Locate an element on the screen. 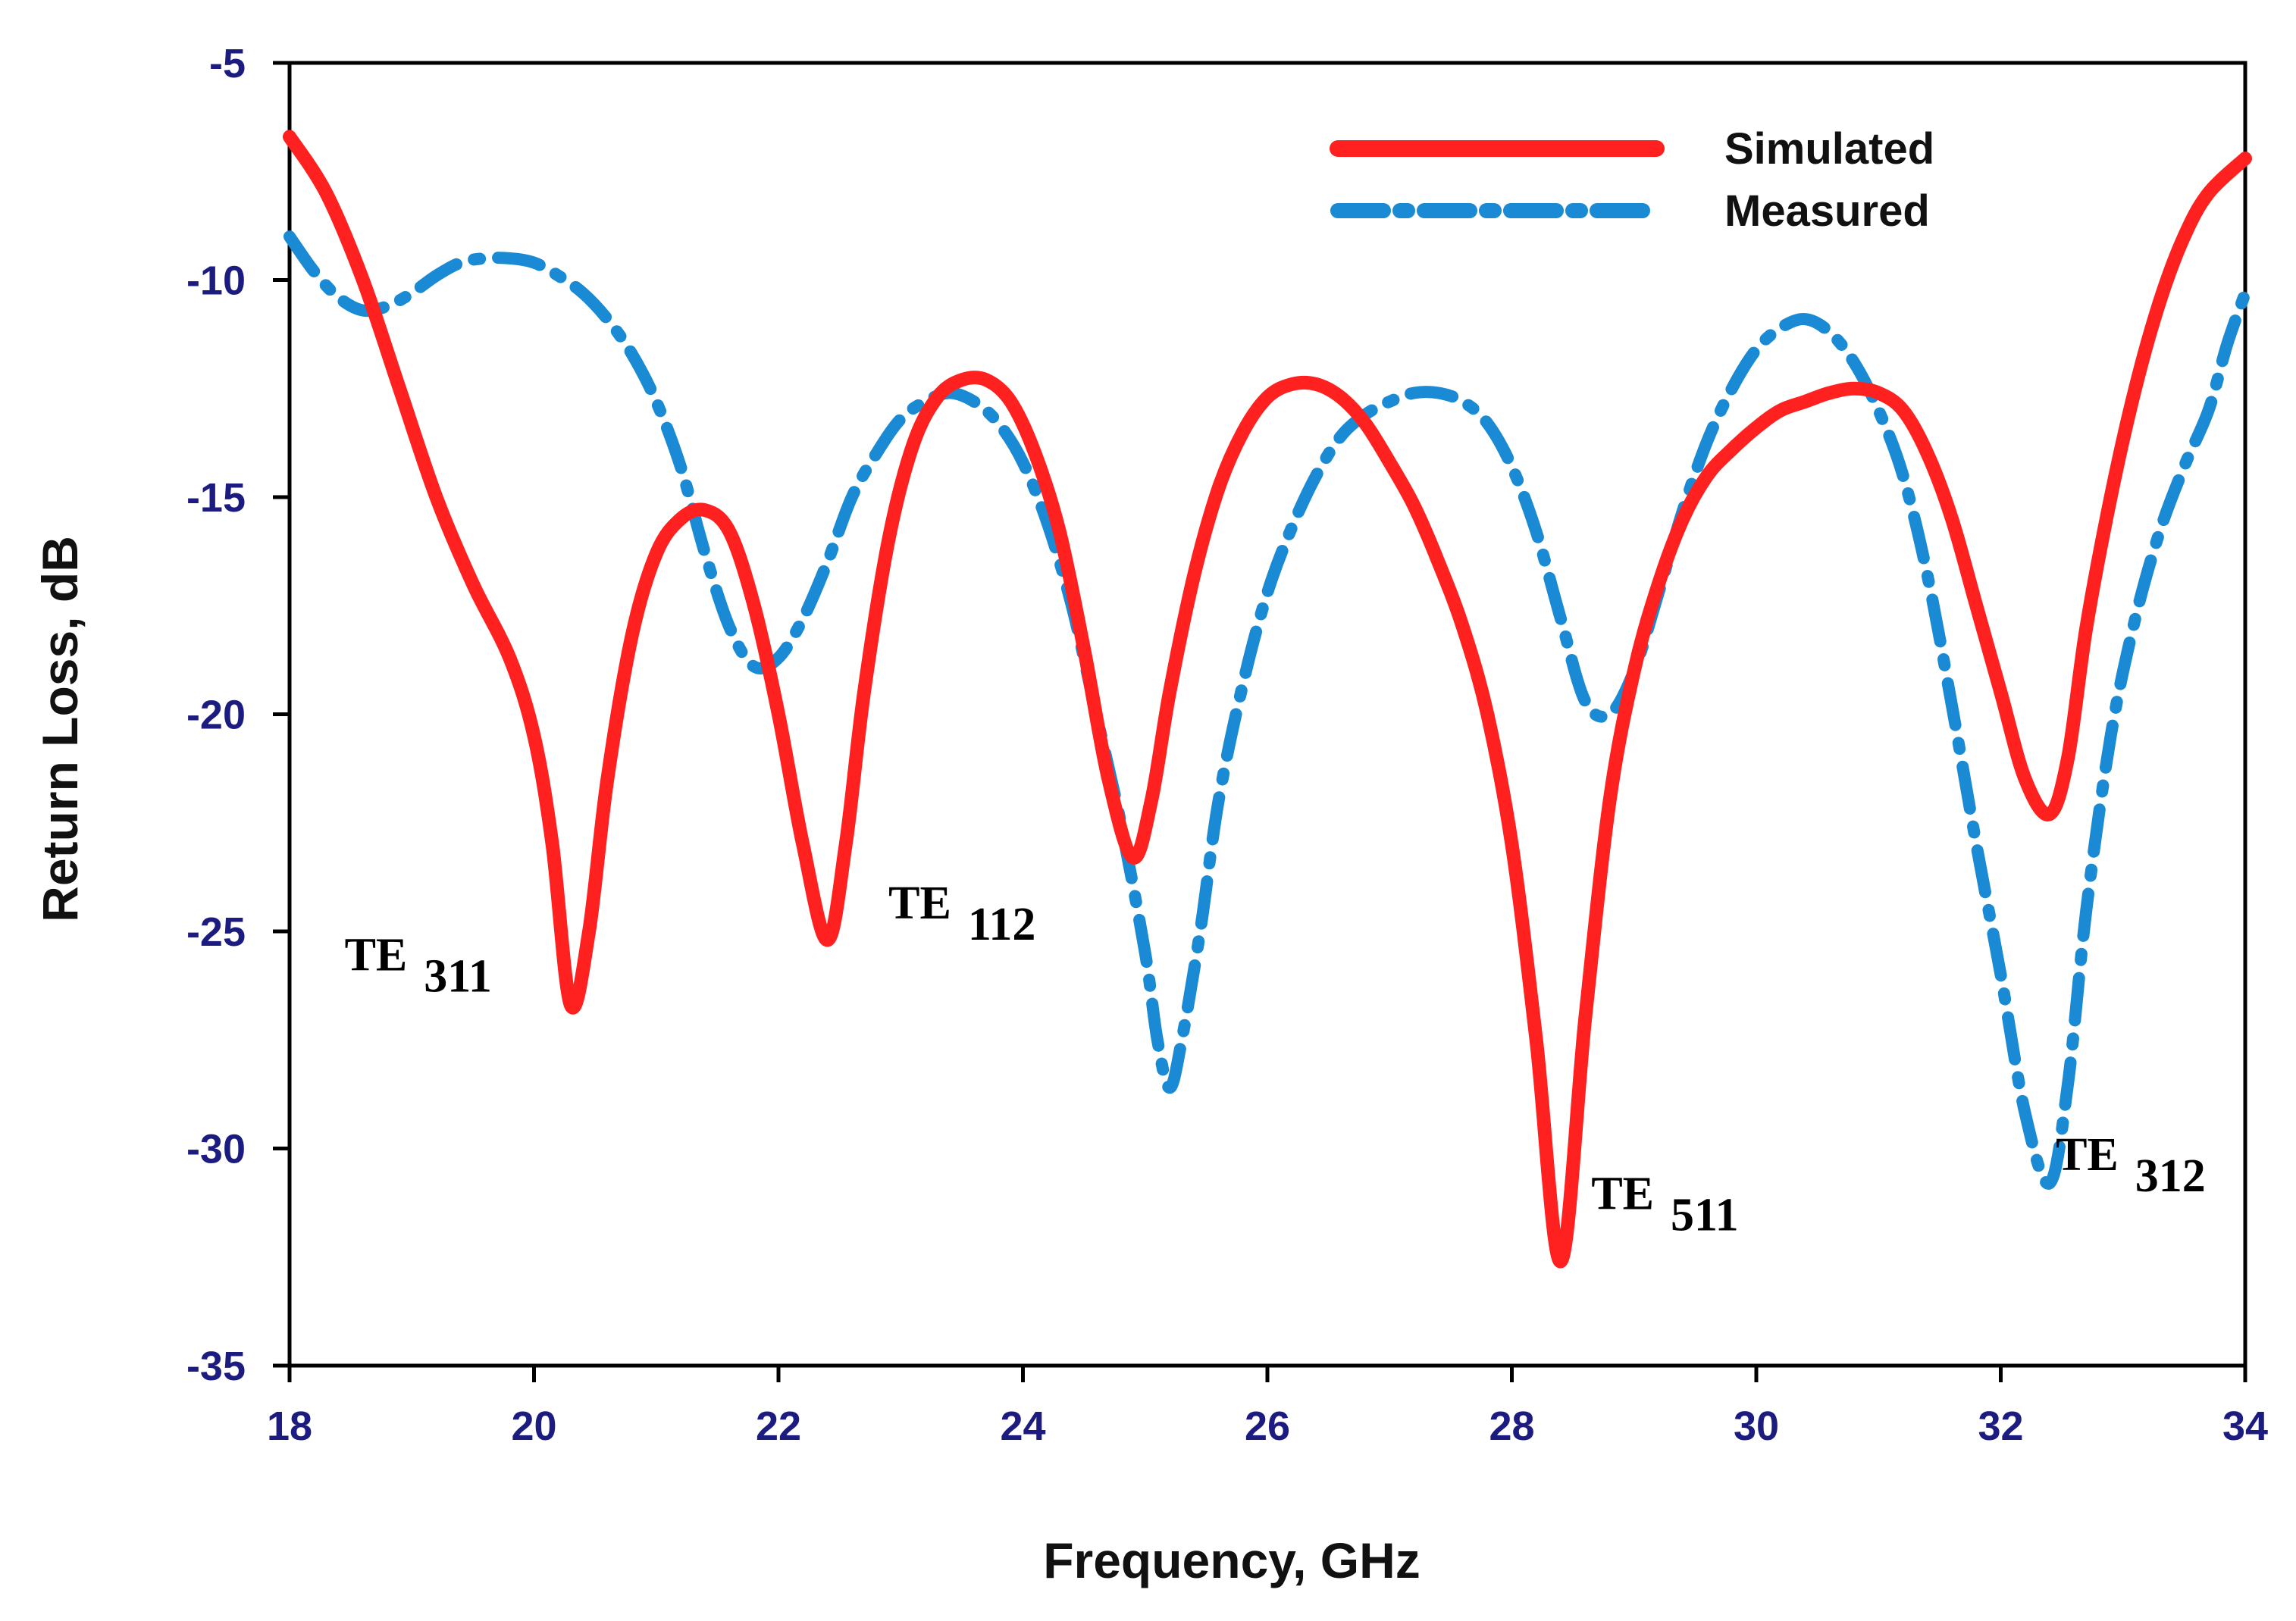 Image resolution: width=2296 pixels, height=1621 pixels. mode-annotation-index: 112 is located at coordinates (1002, 924).